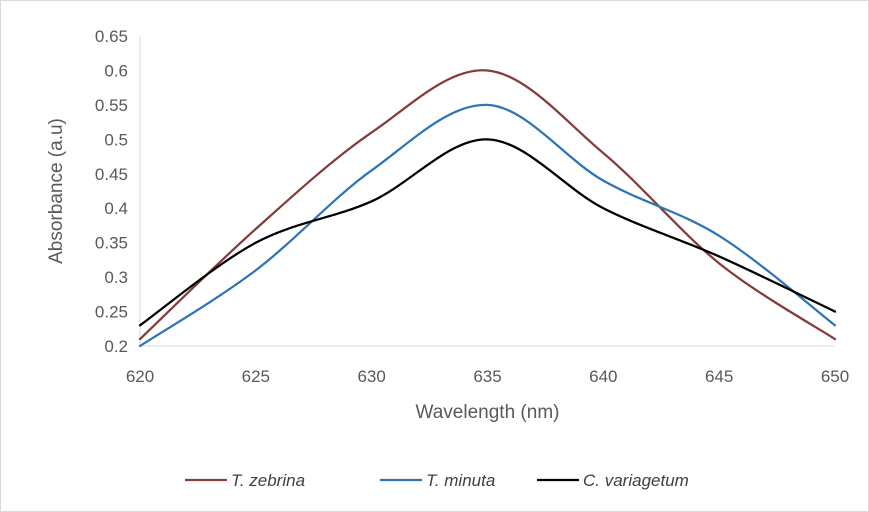 Image resolution: width=869 pixels, height=512 pixels. What do you see at coordinates (111, 174) in the screenshot?
I see `y-tick-label: 0.45` at bounding box center [111, 174].